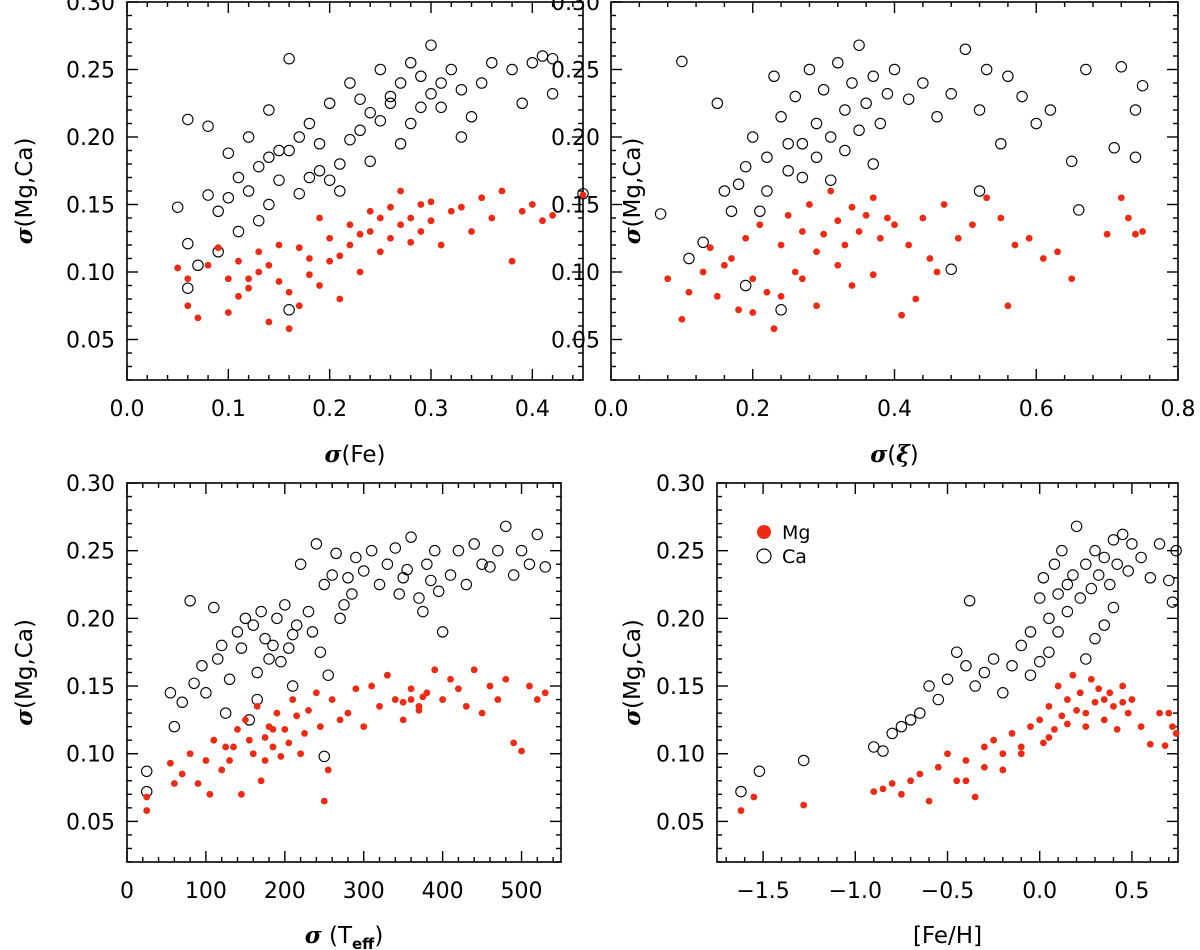  Describe the element at coordinates (947, 936) in the screenshot. I see `x-axis-title: [Fe/H]` at that location.